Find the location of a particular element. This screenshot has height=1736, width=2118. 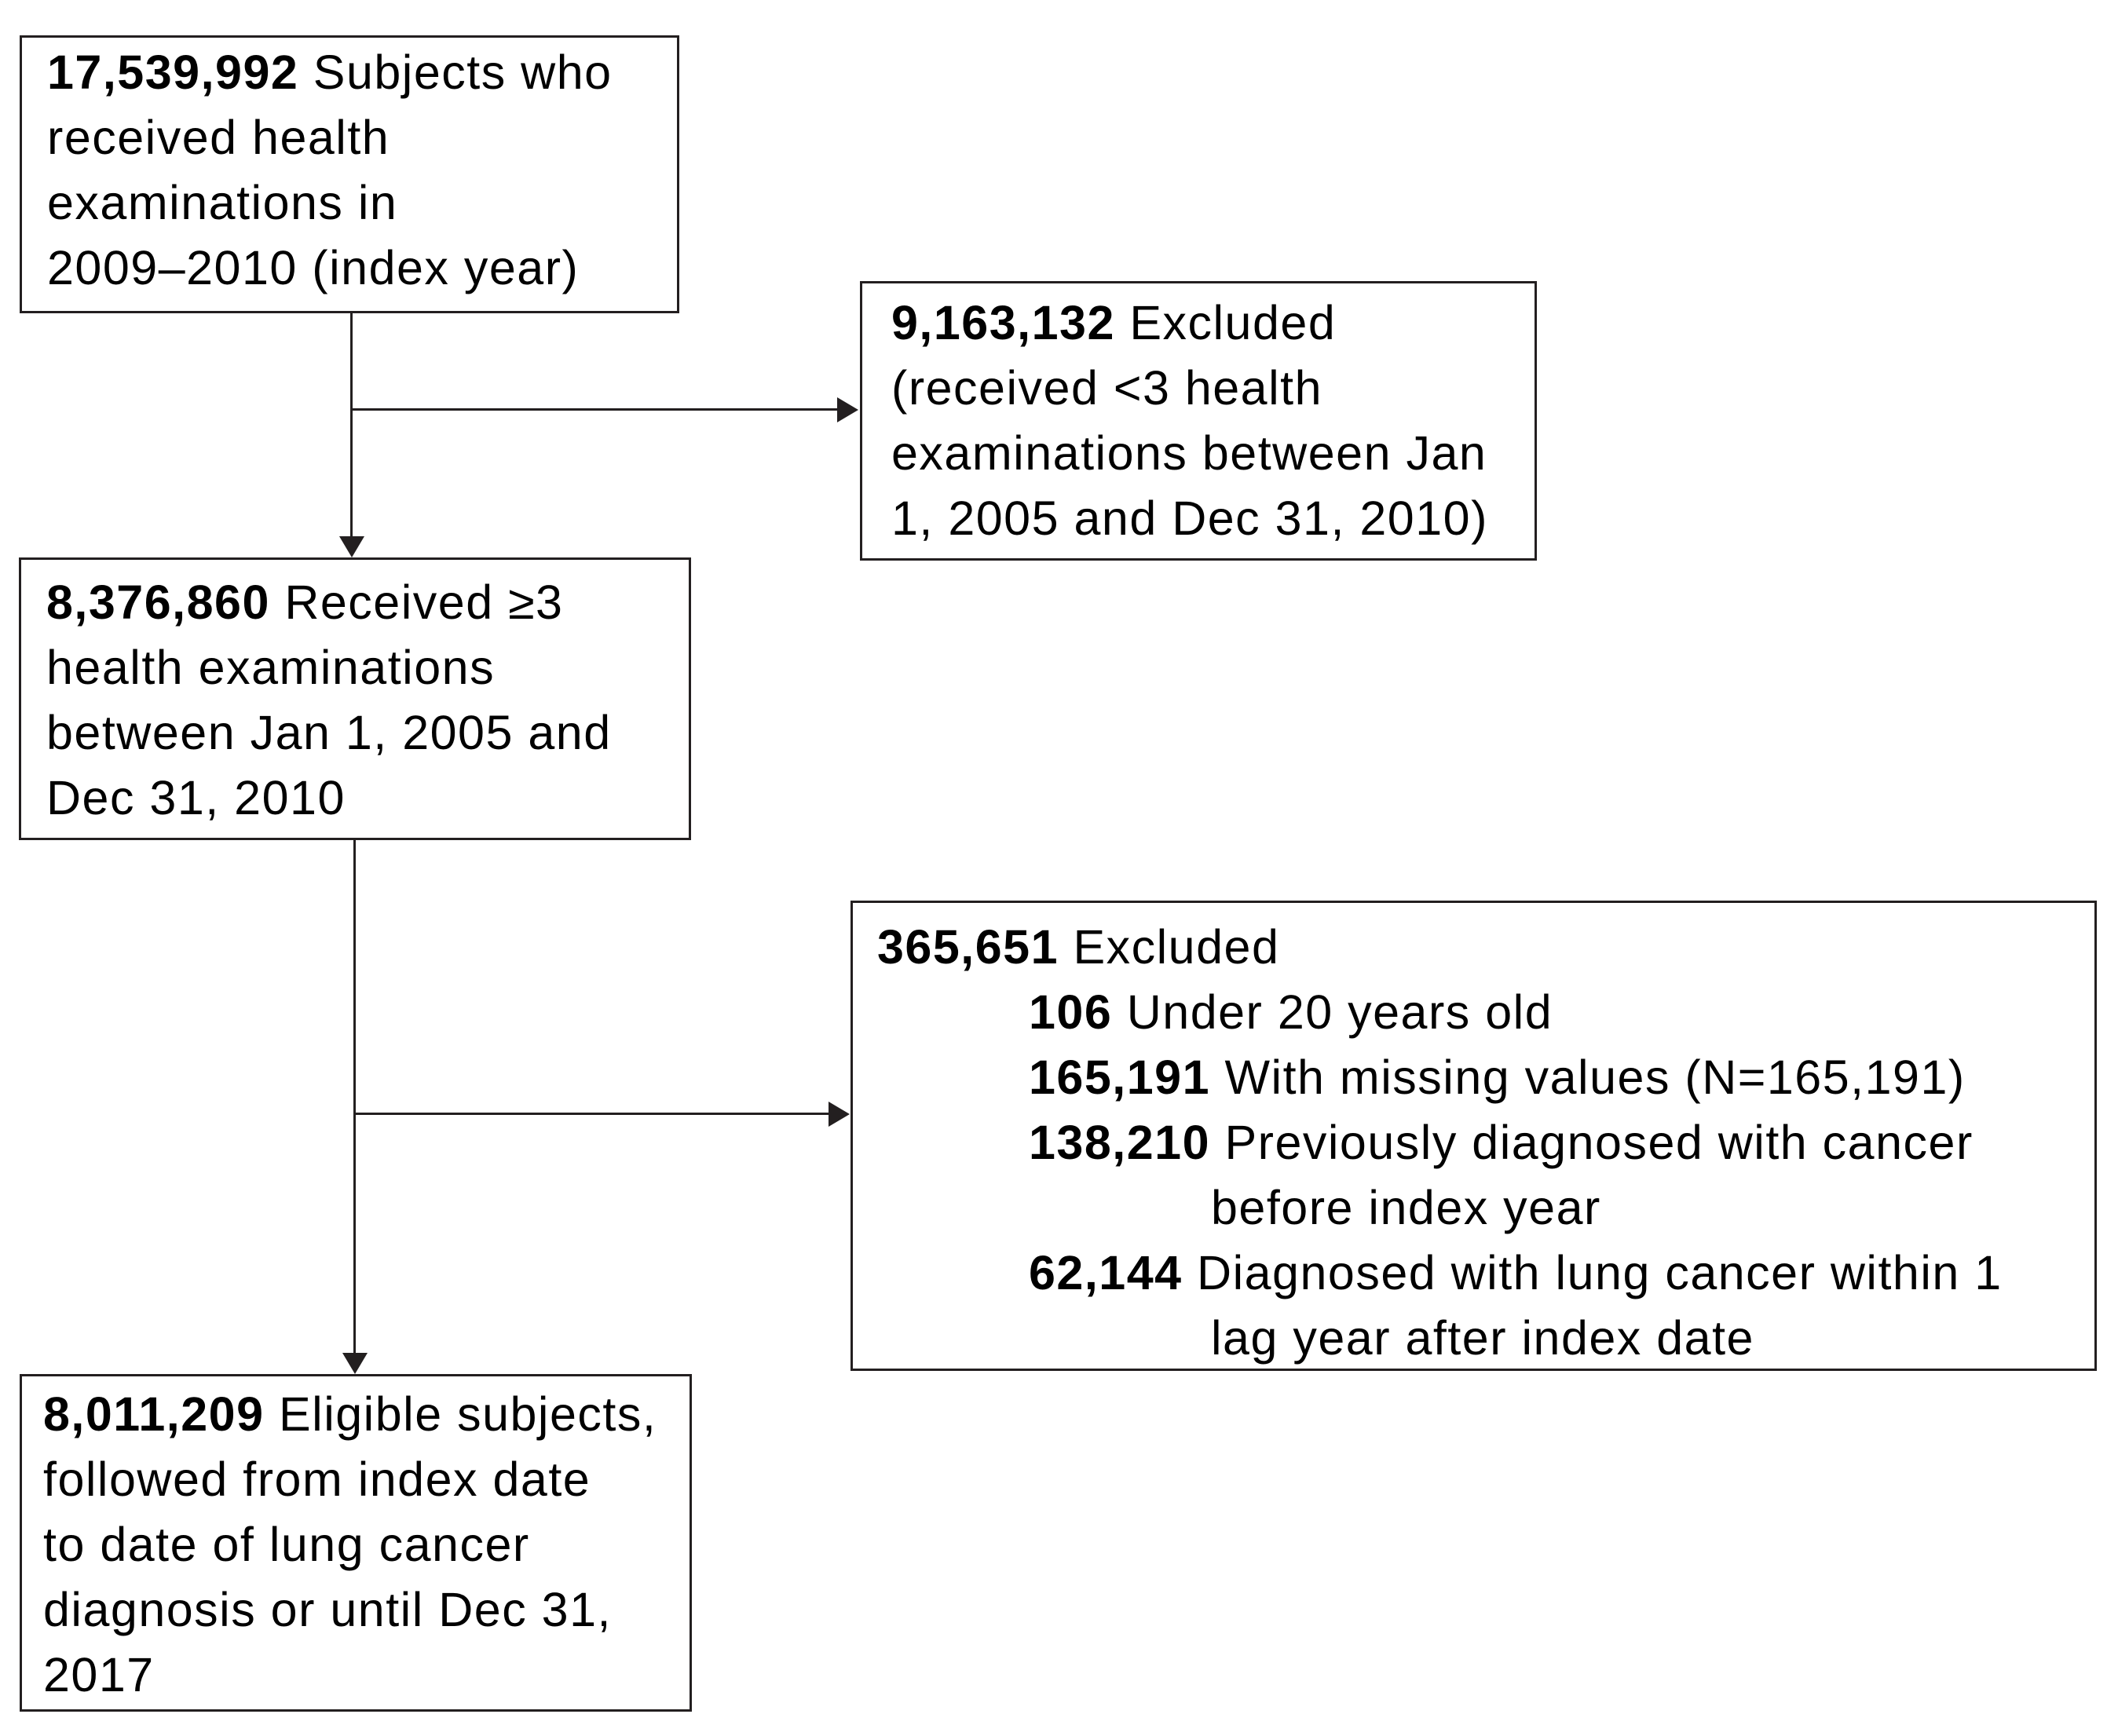

arrow-initial-to-ge3-line is located at coordinates (351, 425).